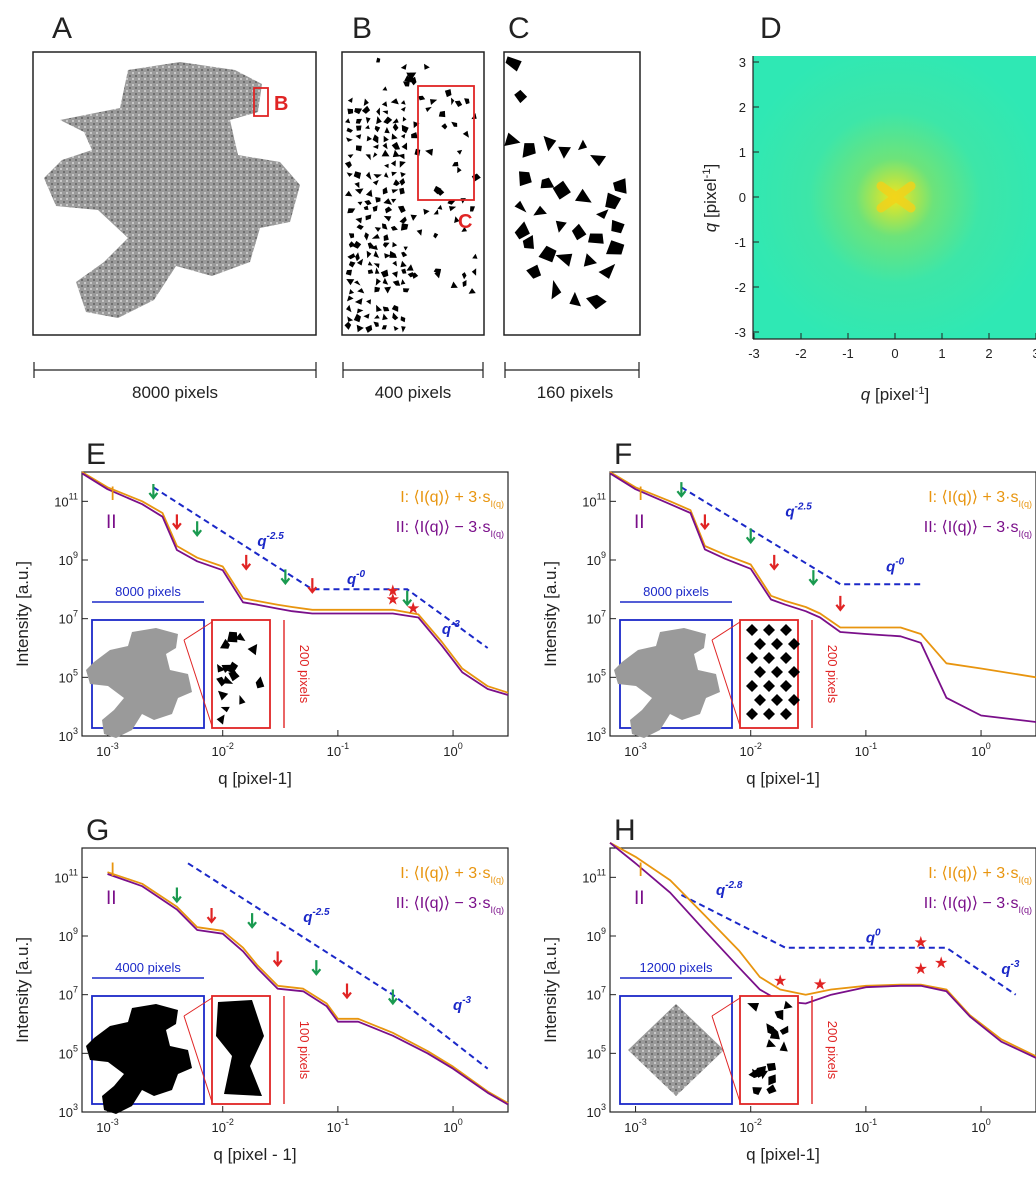  Describe the element at coordinates (347, 991) in the screenshot. I see `red-arrow-marker` at that location.